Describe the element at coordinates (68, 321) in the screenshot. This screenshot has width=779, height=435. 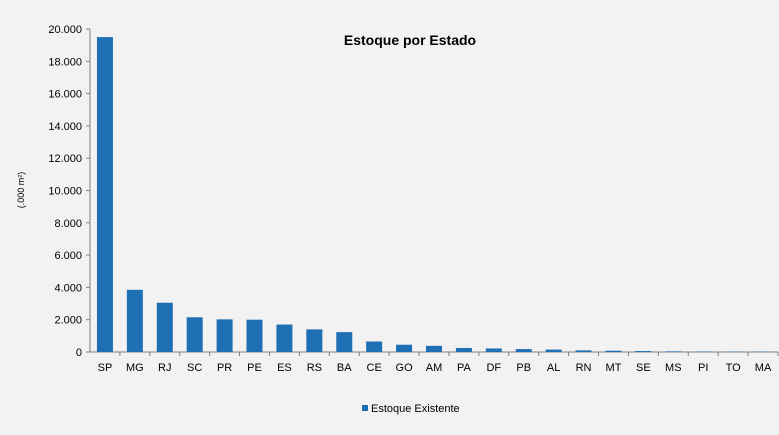
I see `y-tick-label: 2.000` at that location.